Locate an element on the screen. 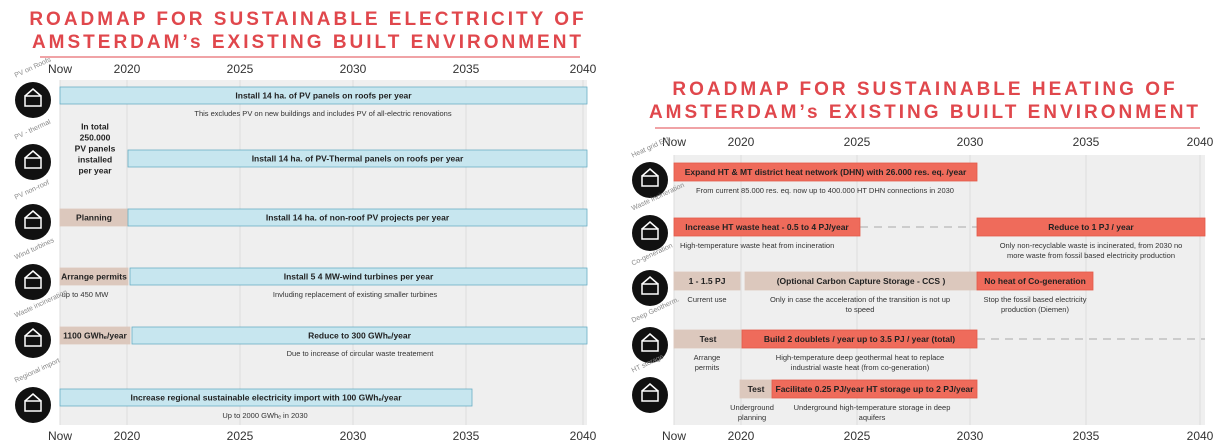 This screenshot has width=1227, height=444. axis-label-top: Now is located at coordinates (60, 69).